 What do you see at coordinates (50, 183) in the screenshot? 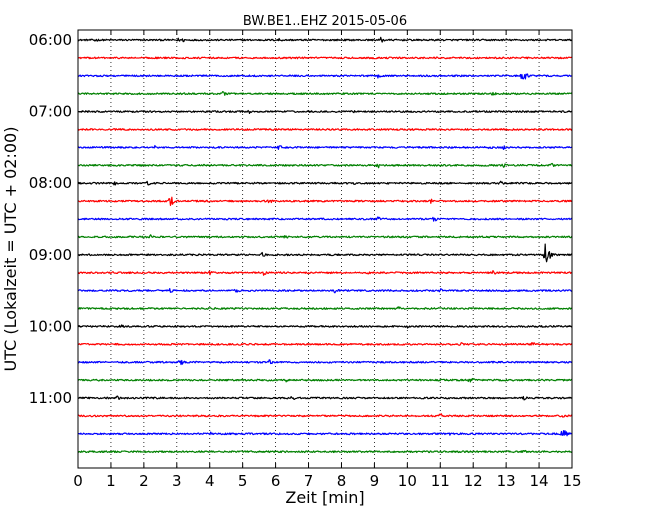
I see `y-tick-label: 08:00` at bounding box center [50, 183].